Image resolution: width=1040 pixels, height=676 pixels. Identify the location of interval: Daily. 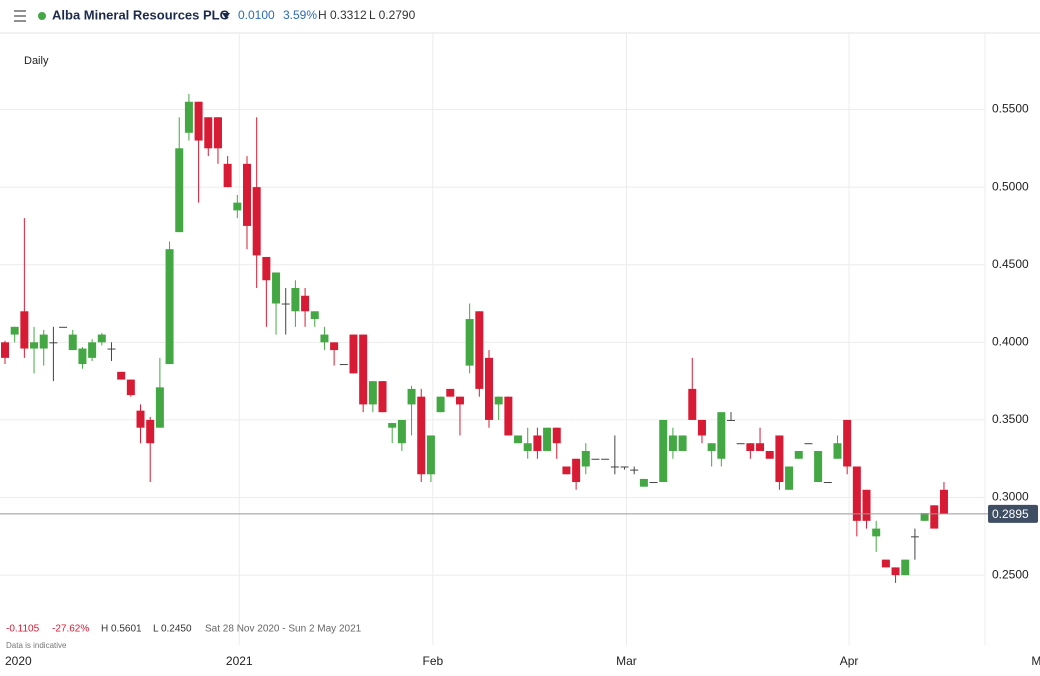
(36, 61).